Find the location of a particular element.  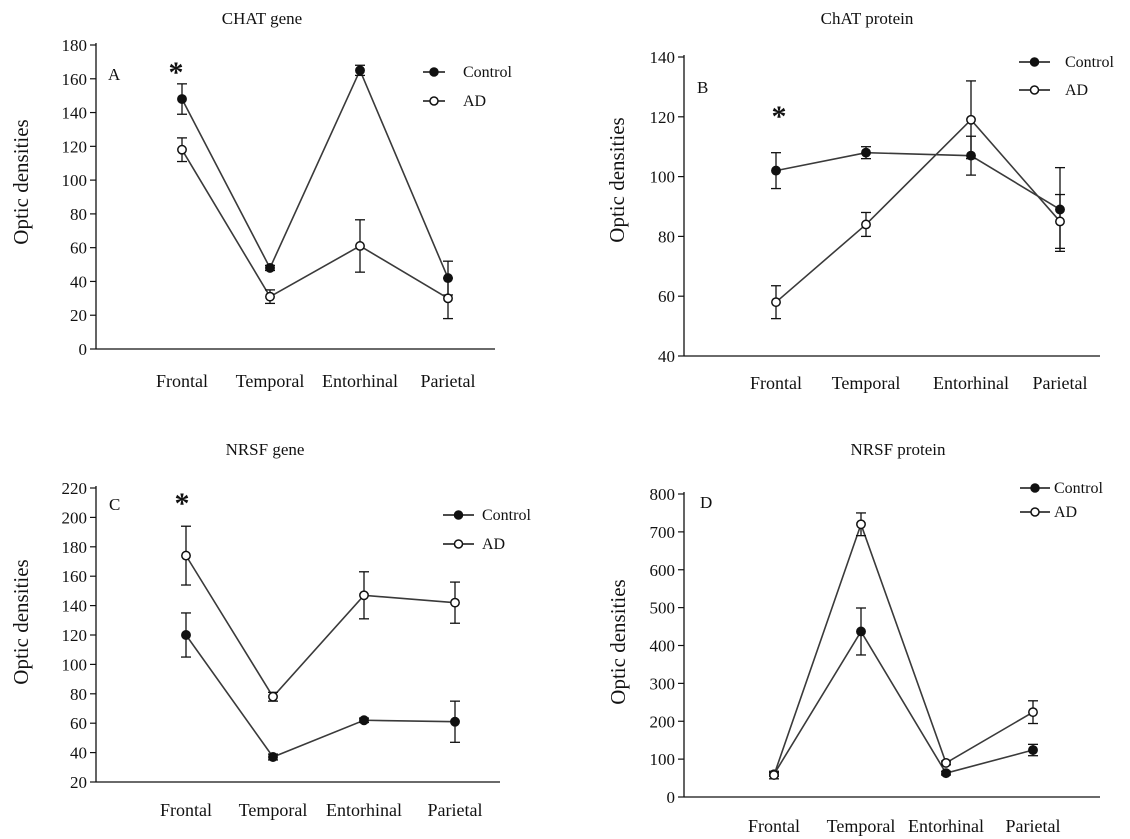

y-tick-label: 220 is located at coordinates (75, 488).